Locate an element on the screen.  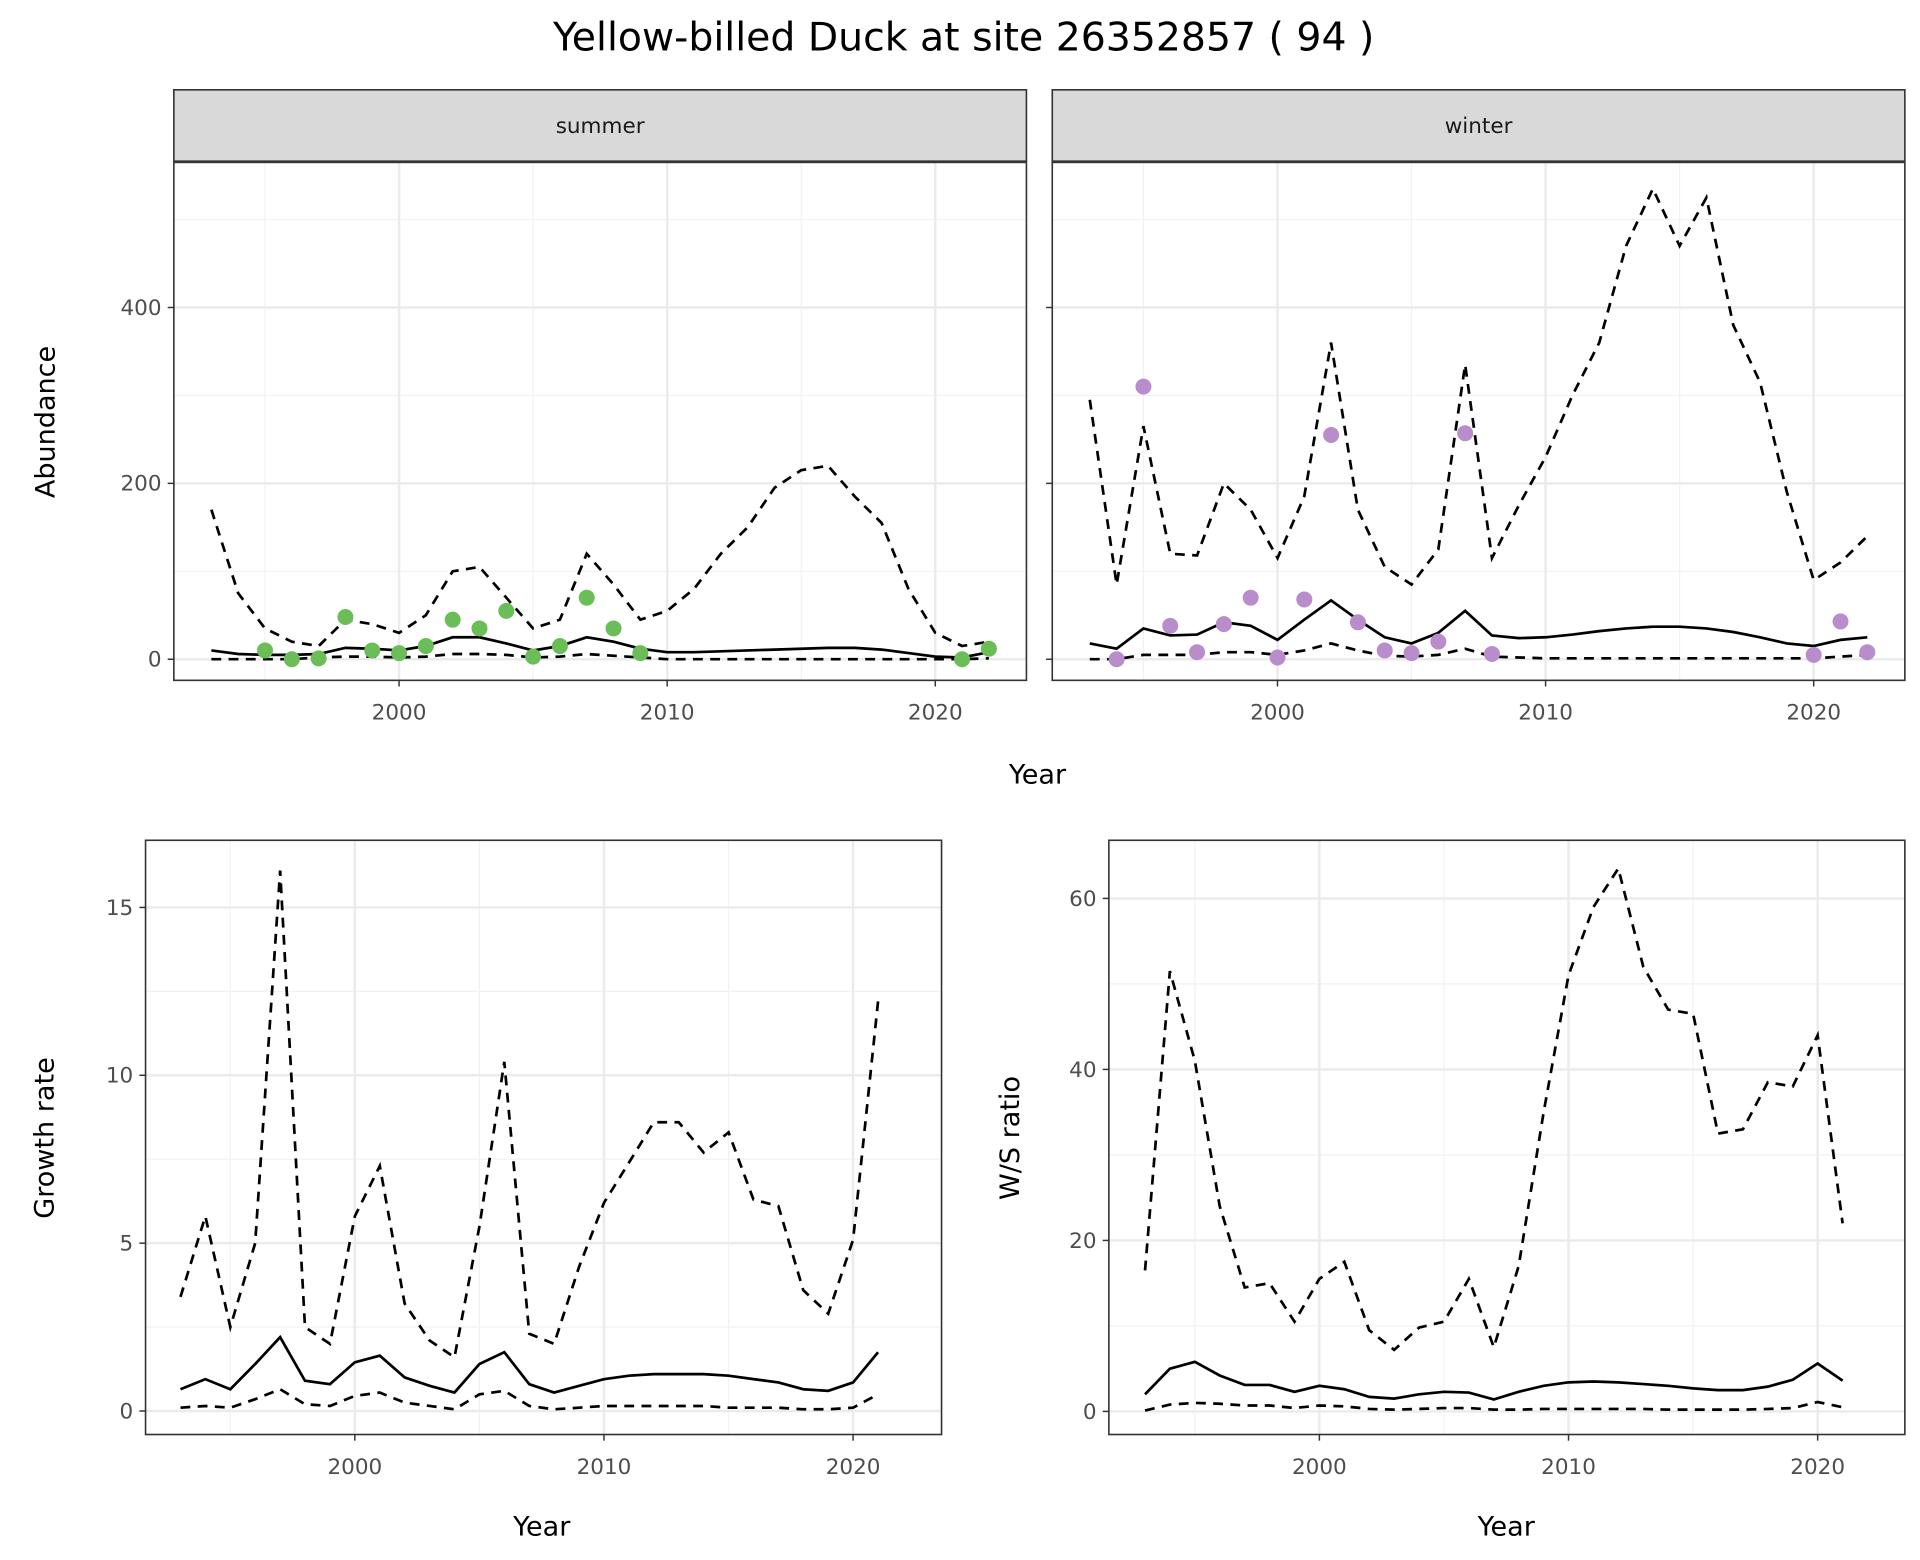
summer-lower-line is located at coordinates (600, 656).